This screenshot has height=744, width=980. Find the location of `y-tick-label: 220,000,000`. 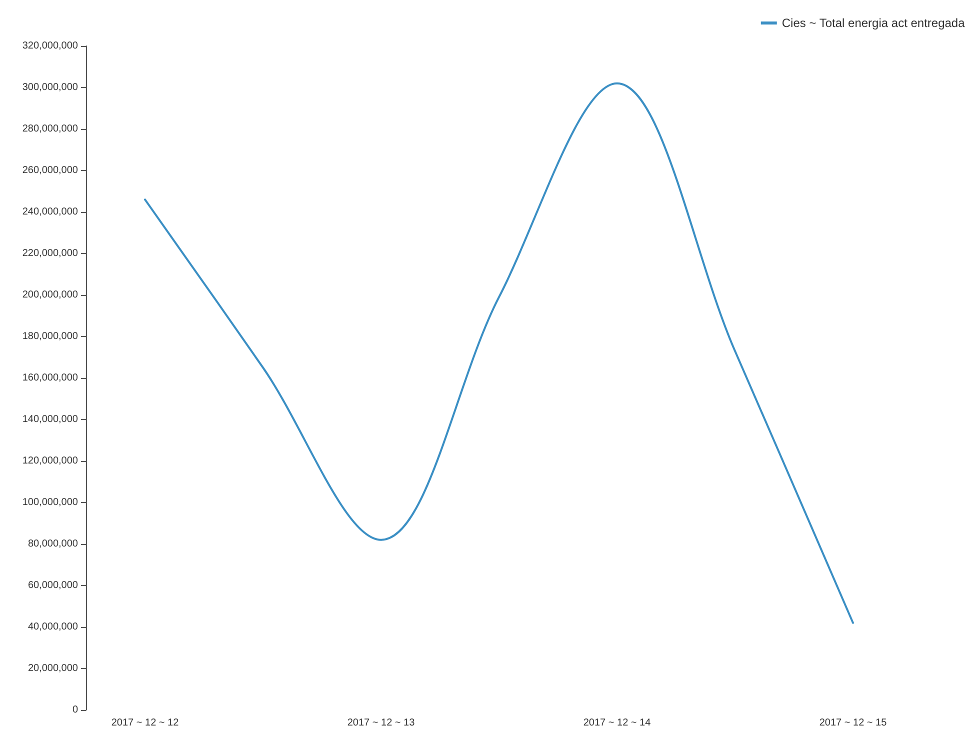

y-tick-label: 220,000,000 is located at coordinates (50, 253).